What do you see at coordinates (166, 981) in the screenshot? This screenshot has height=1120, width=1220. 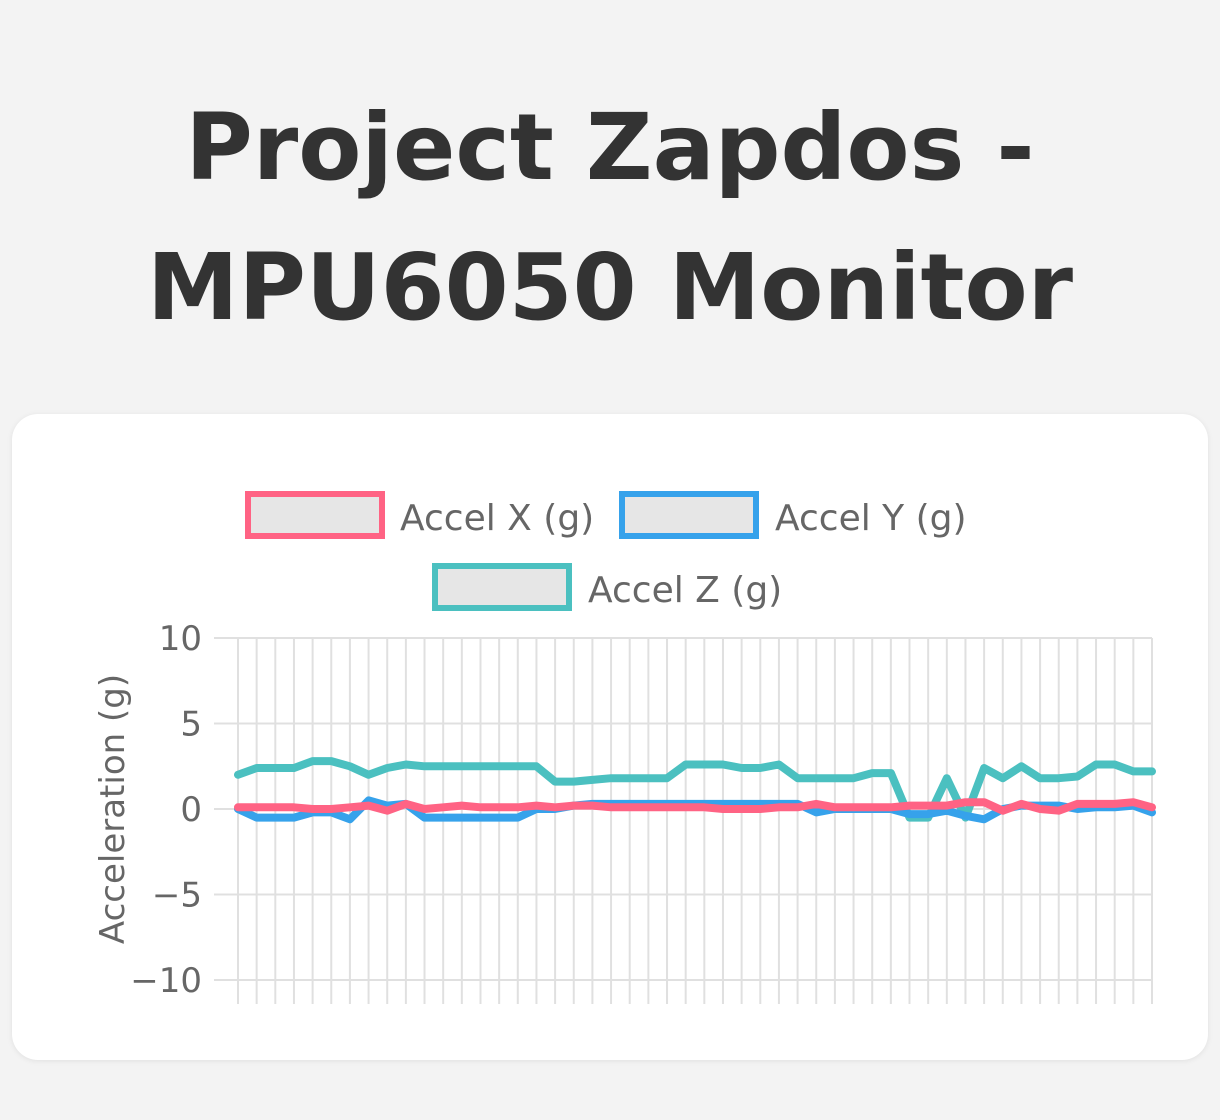 I see `y-tick-label: −10` at bounding box center [166, 981].